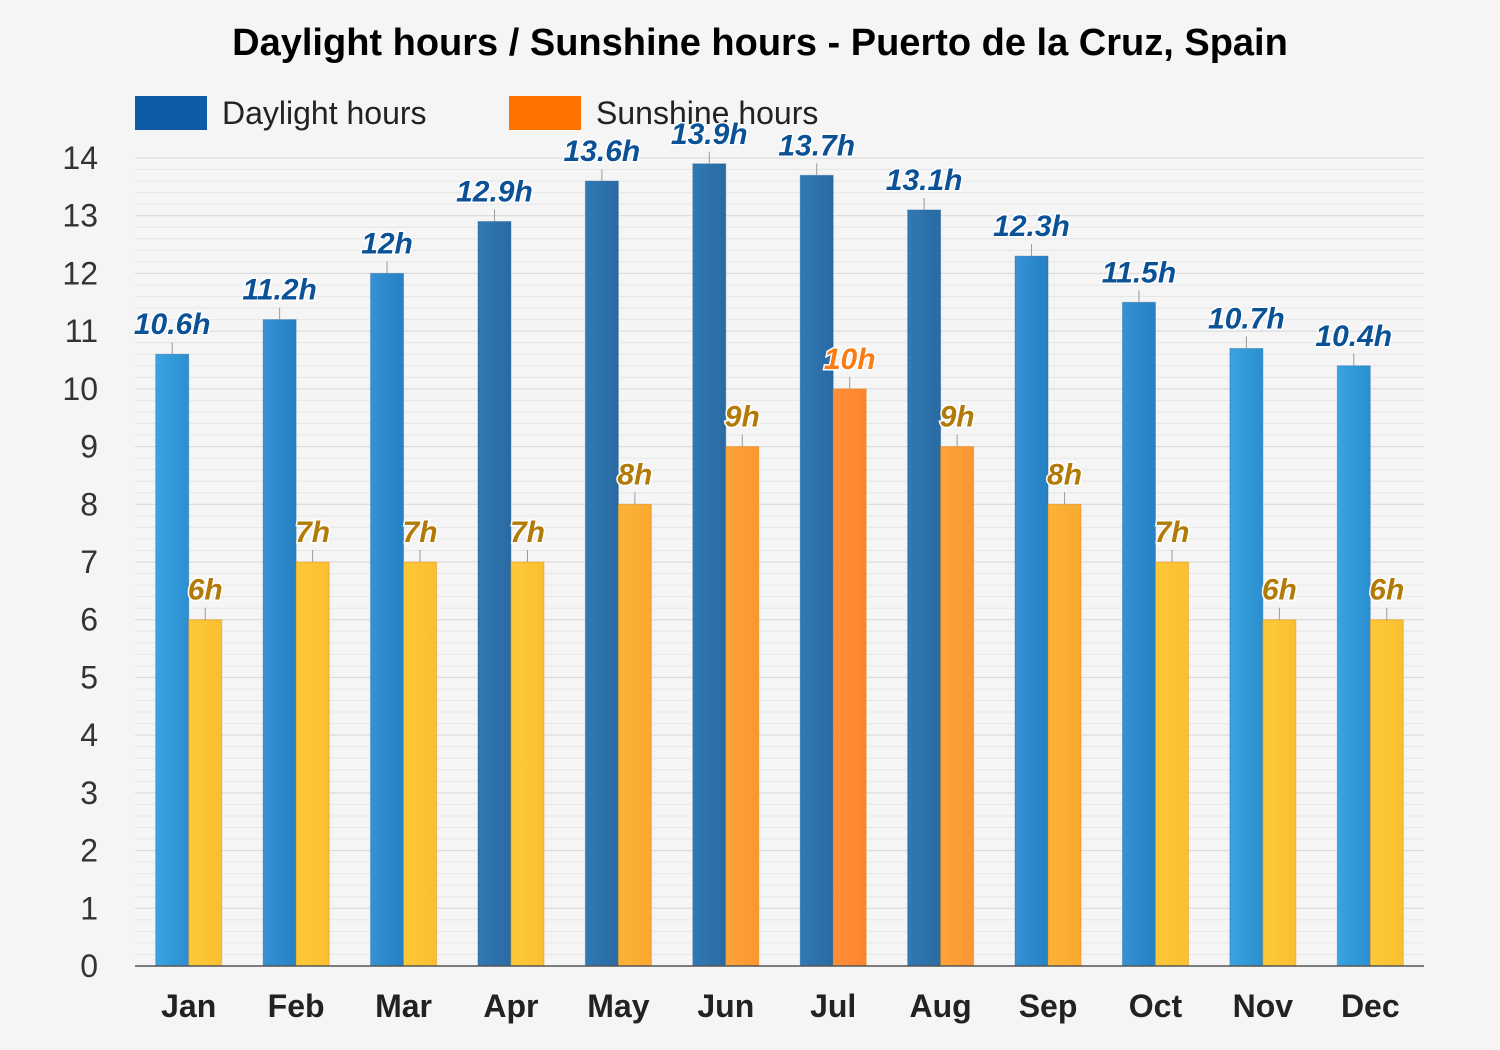 The width and height of the screenshot is (1500, 1050). What do you see at coordinates (296, 1006) in the screenshot?
I see `x-tick-label: Feb` at bounding box center [296, 1006].